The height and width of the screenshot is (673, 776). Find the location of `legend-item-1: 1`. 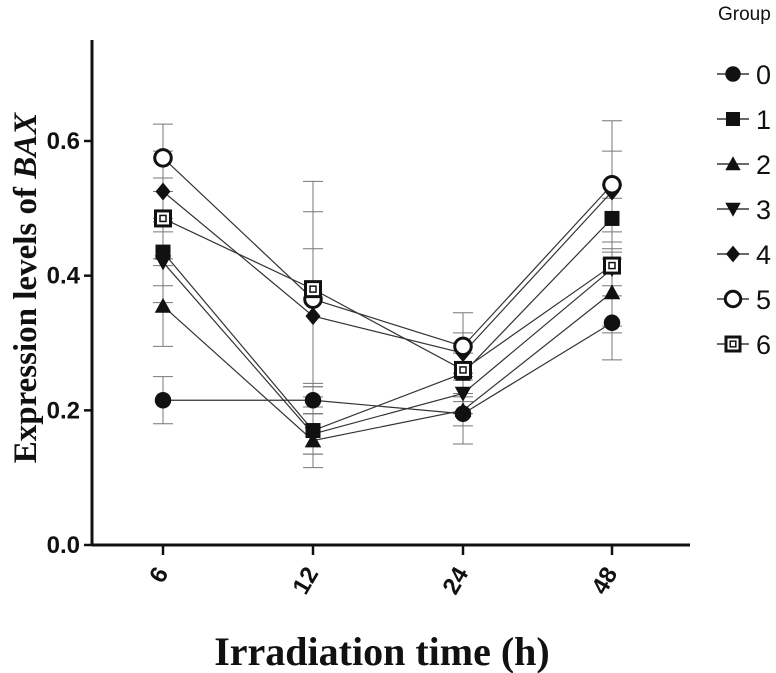

legend-item-1: 1 is located at coordinates (744, 120).